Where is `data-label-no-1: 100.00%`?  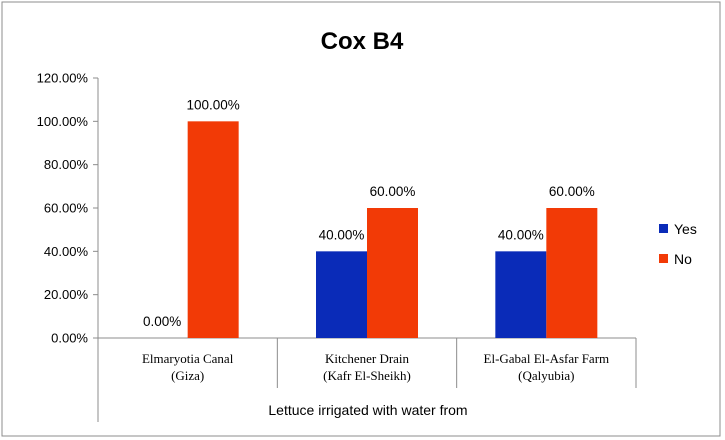 data-label-no-1: 100.00% is located at coordinates (213, 104).